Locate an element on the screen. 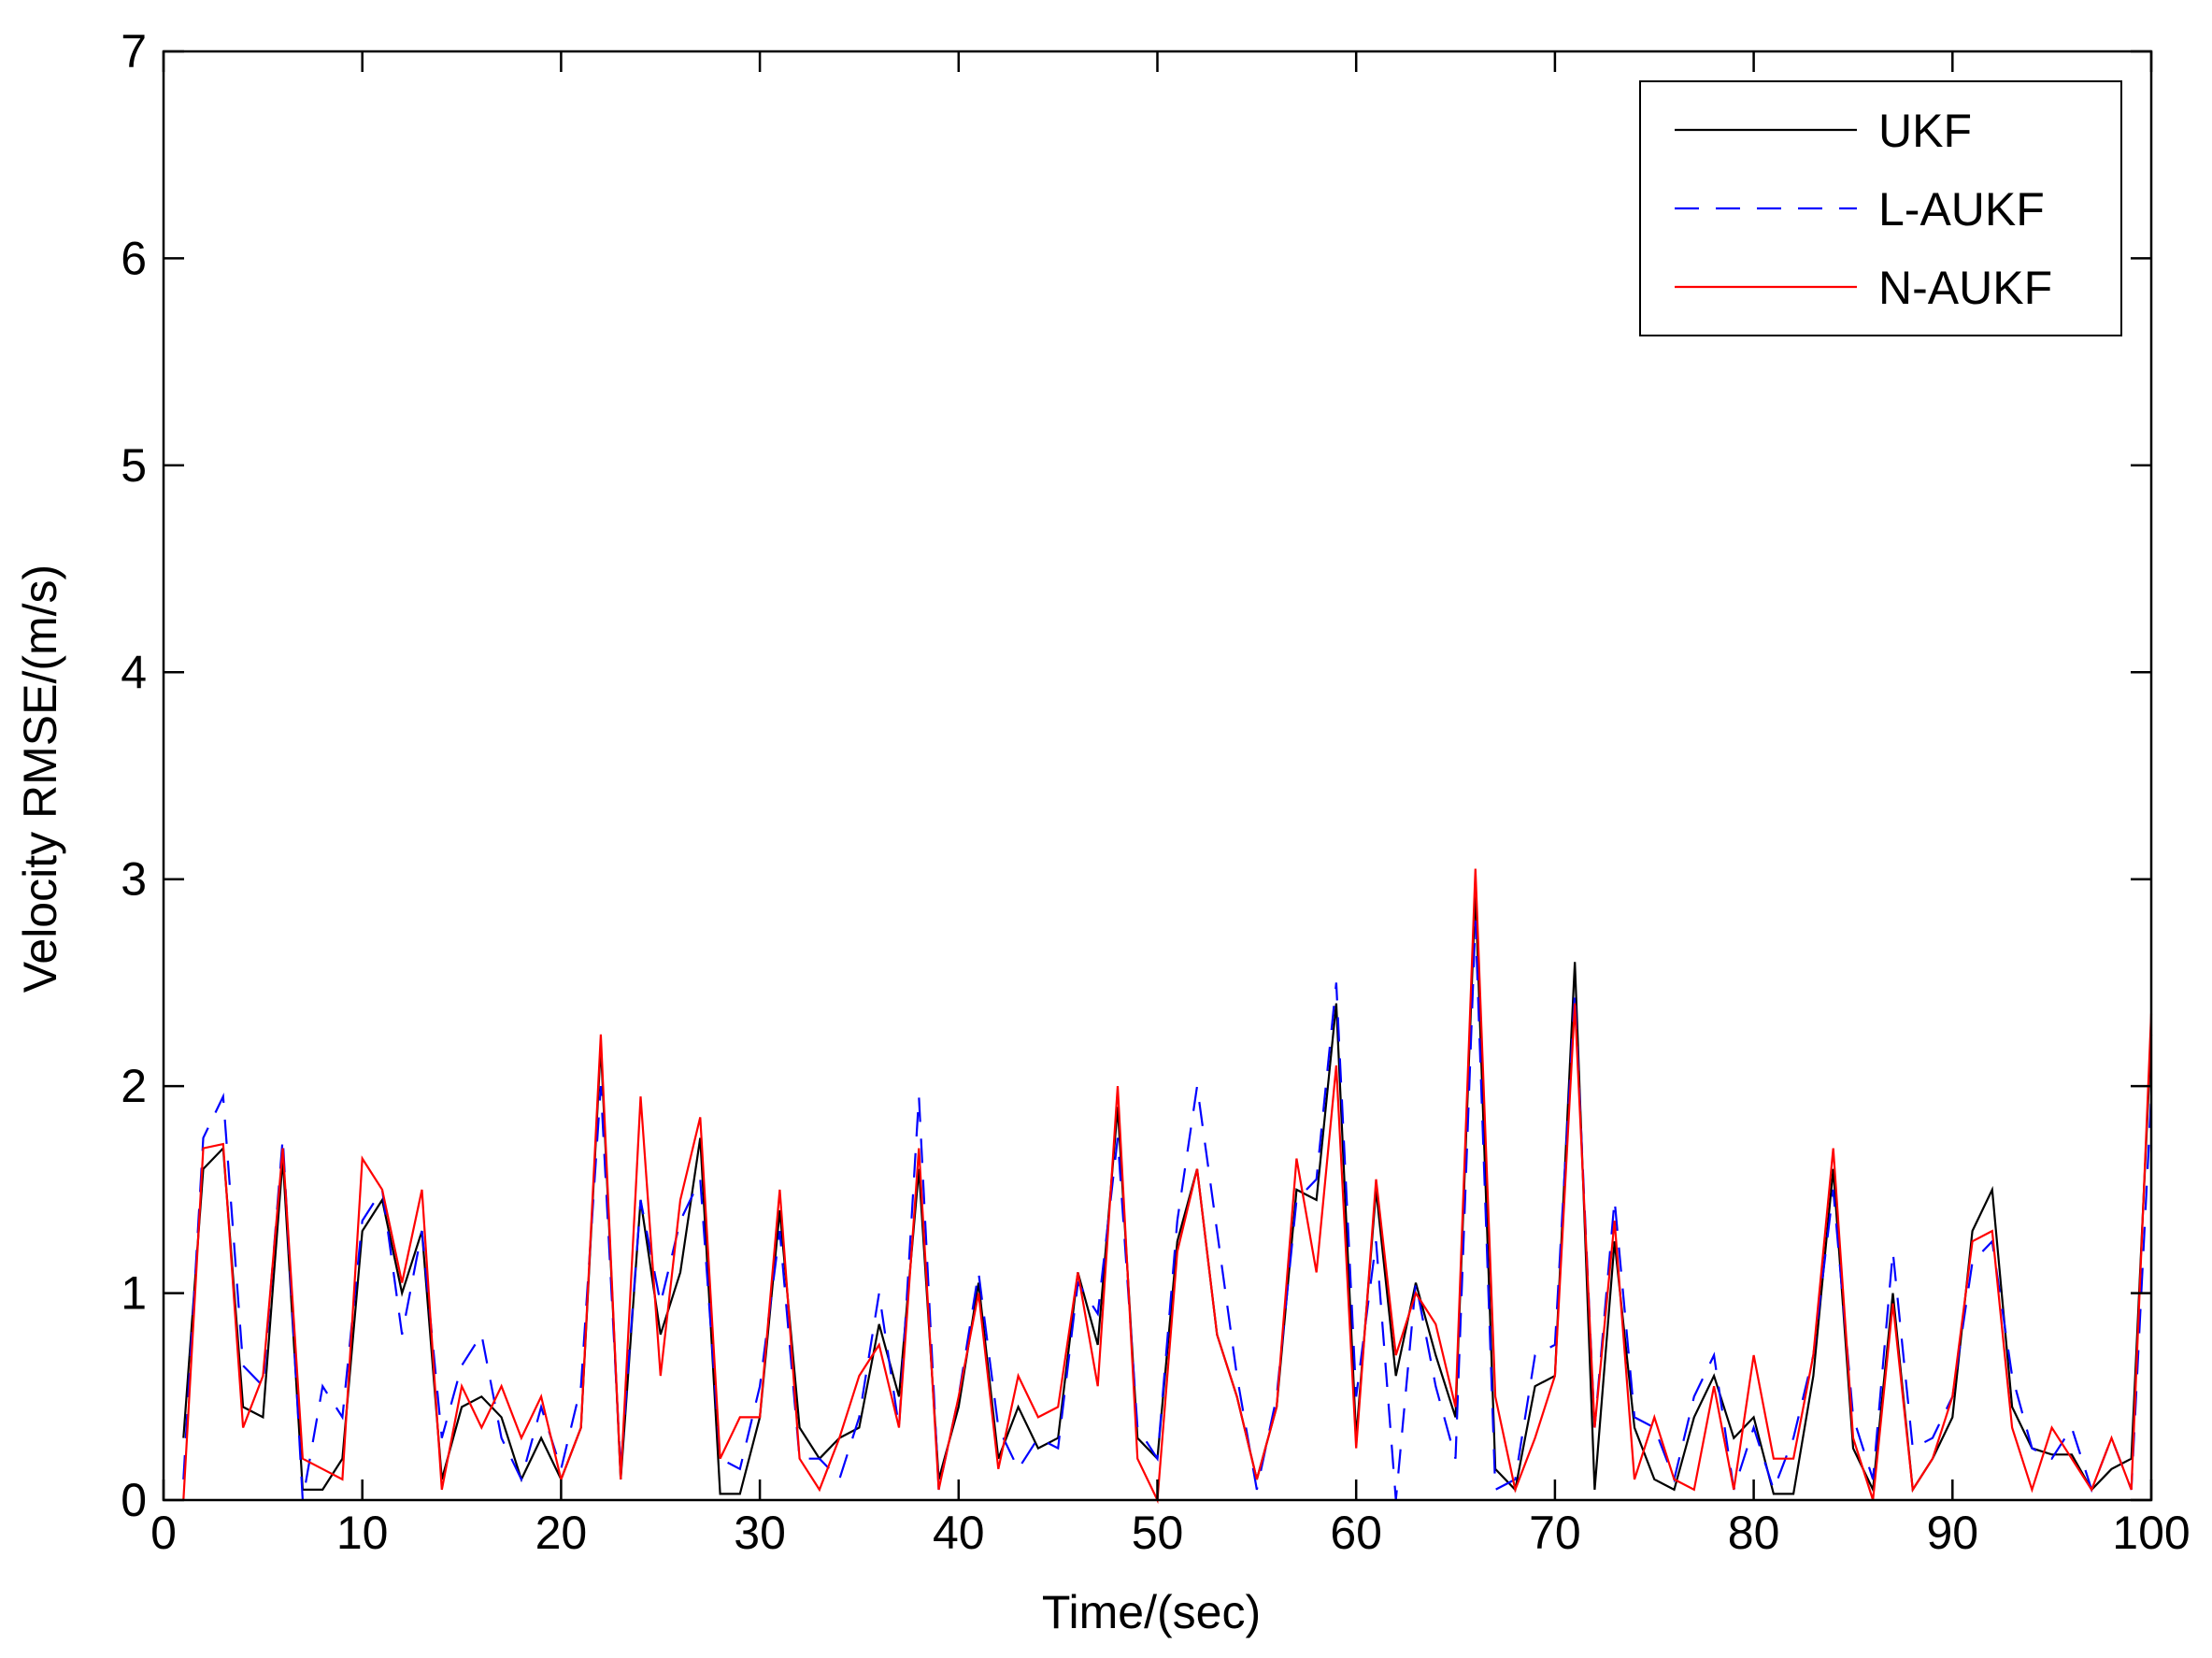 This screenshot has height=1658, width=2212. y-tick-label: 5 is located at coordinates (134, 465).